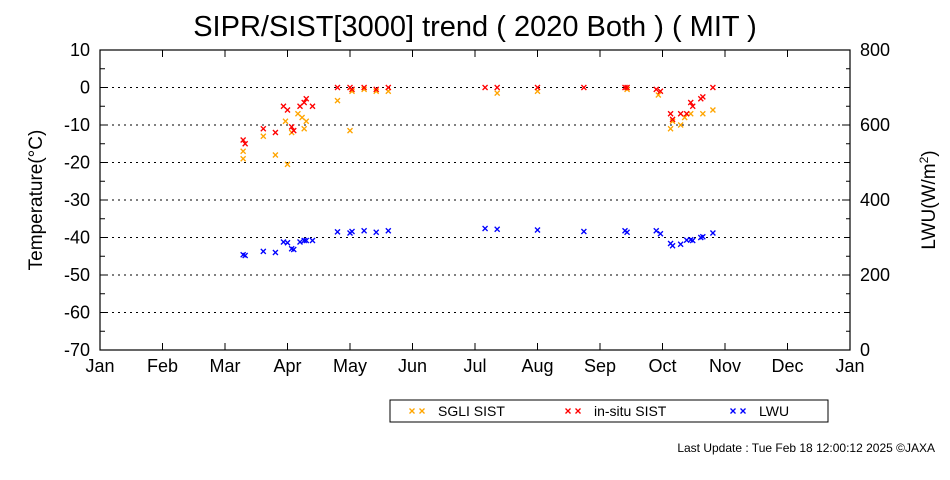  Describe the element at coordinates (600, 366) in the screenshot. I see `x-tick-label: Sep` at that location.